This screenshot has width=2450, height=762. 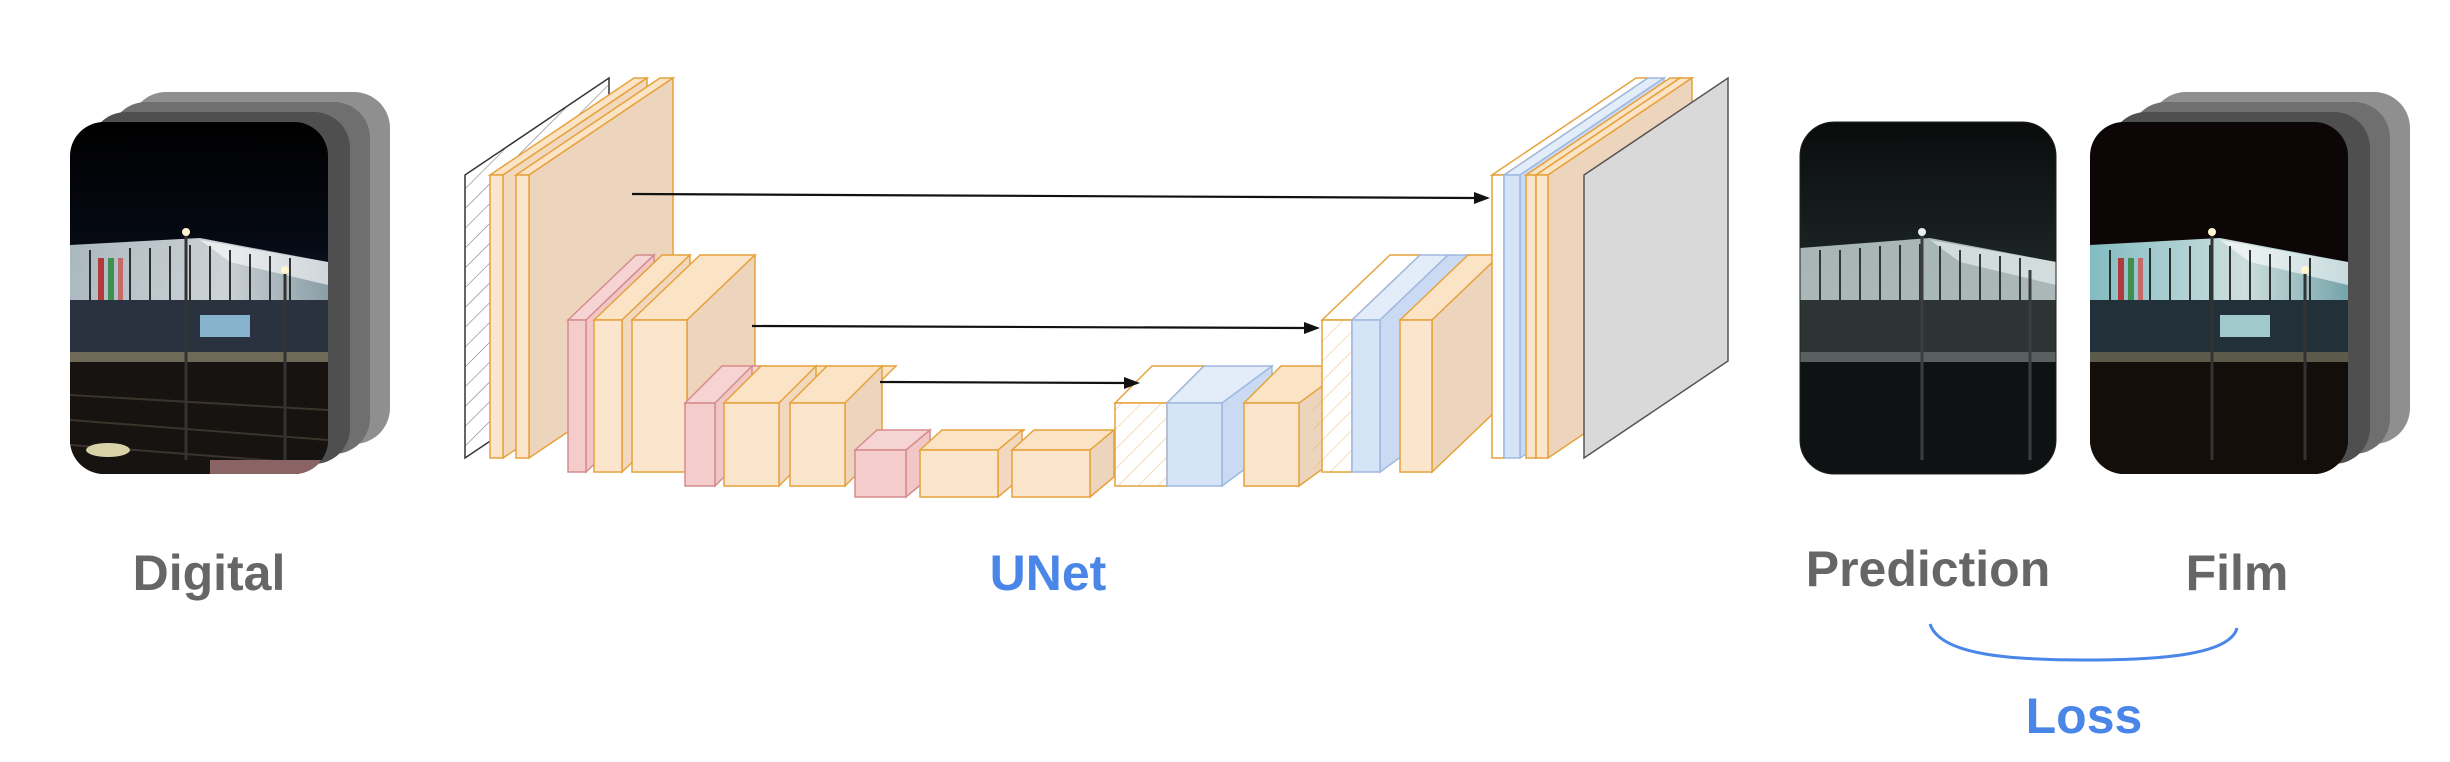 I want to click on unet-decoder, so click(x=1421, y=282).